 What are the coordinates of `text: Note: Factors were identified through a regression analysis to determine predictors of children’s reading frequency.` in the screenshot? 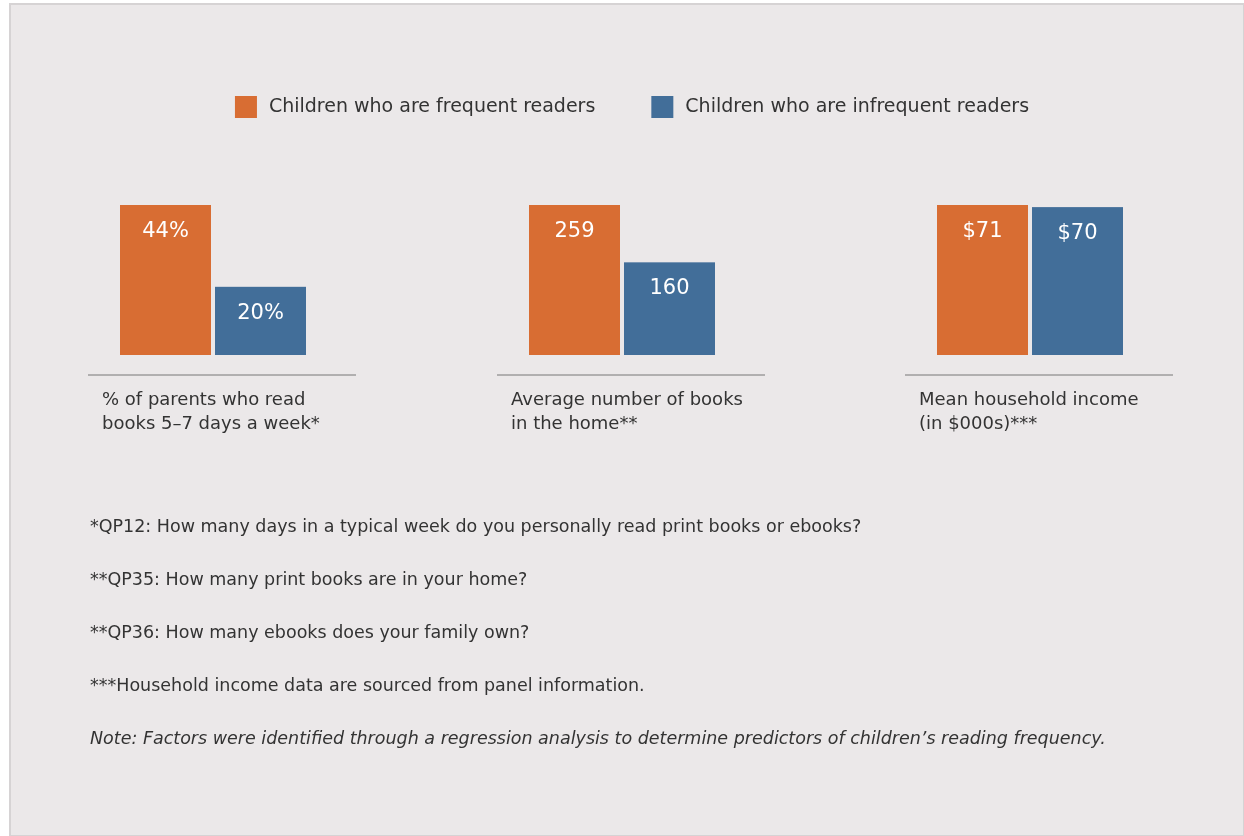 It's located at (598, 738).